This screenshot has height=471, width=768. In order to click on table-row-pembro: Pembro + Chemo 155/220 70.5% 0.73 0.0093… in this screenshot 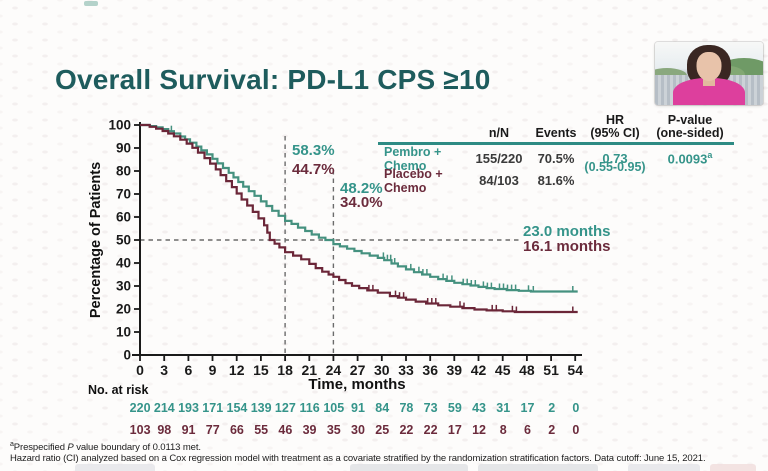, I will do `click(556, 159)`.